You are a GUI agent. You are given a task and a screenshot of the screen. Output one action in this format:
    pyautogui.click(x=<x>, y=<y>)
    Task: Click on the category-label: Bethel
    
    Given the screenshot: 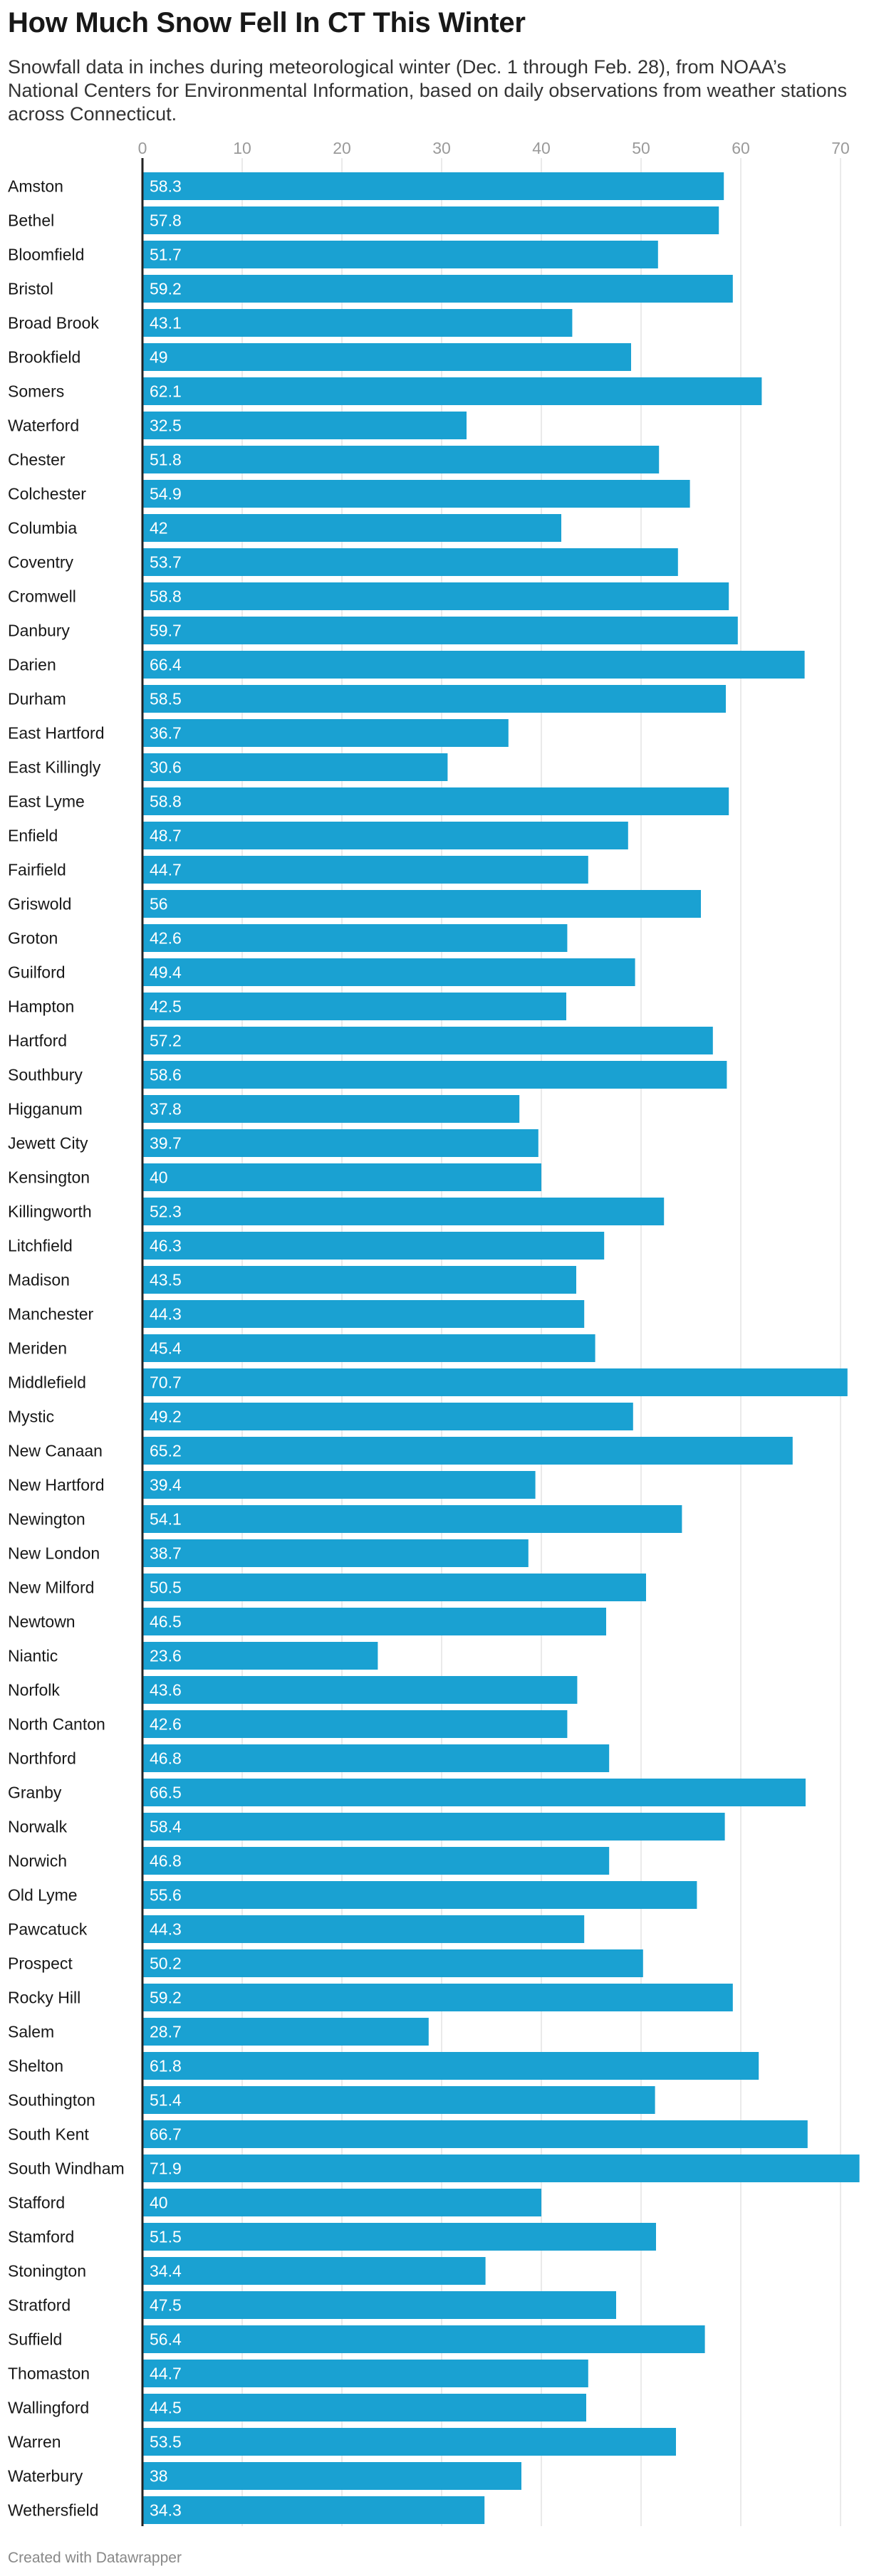 What is the action you would take?
    pyautogui.click(x=31, y=220)
    